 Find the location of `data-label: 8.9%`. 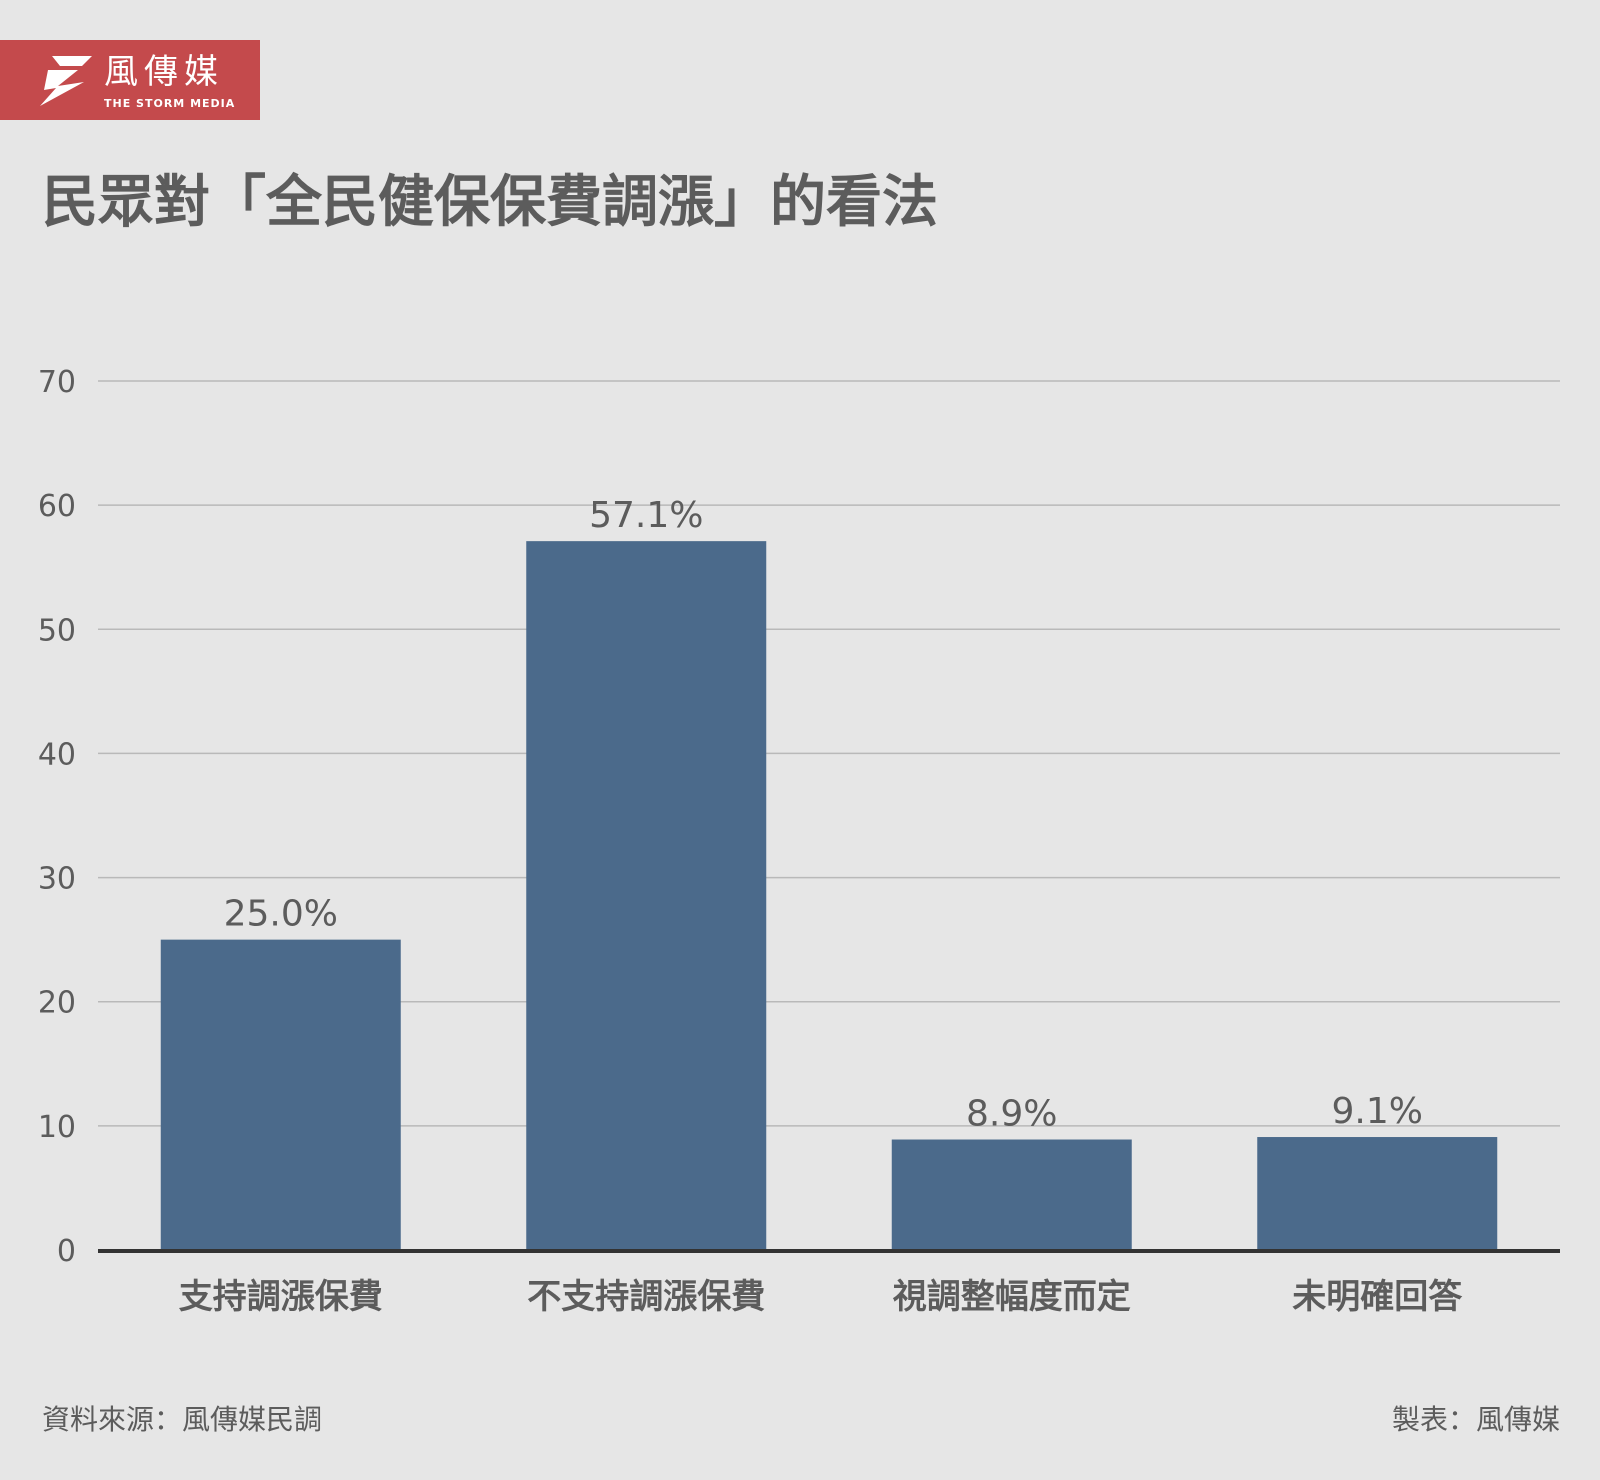

data-label: 8.9% is located at coordinates (1011, 1114).